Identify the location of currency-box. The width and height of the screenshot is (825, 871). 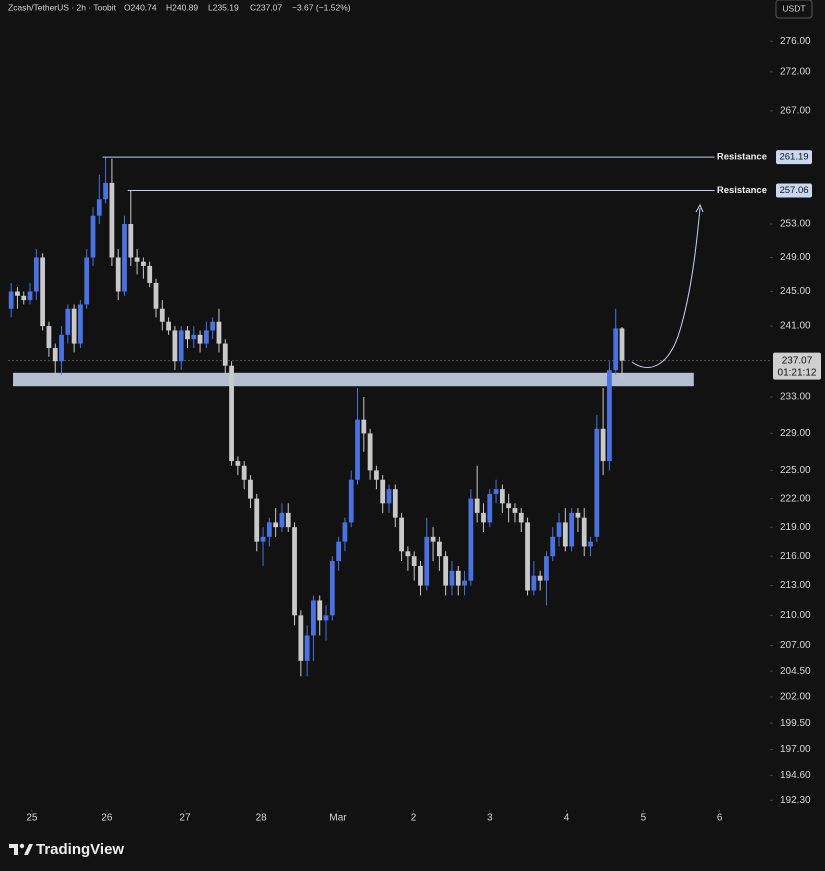
(794, 9).